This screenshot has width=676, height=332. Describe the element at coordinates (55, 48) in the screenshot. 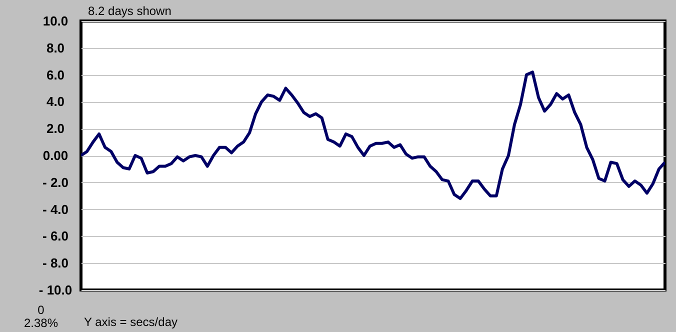

I see `y-tick-label: 8.0` at that location.